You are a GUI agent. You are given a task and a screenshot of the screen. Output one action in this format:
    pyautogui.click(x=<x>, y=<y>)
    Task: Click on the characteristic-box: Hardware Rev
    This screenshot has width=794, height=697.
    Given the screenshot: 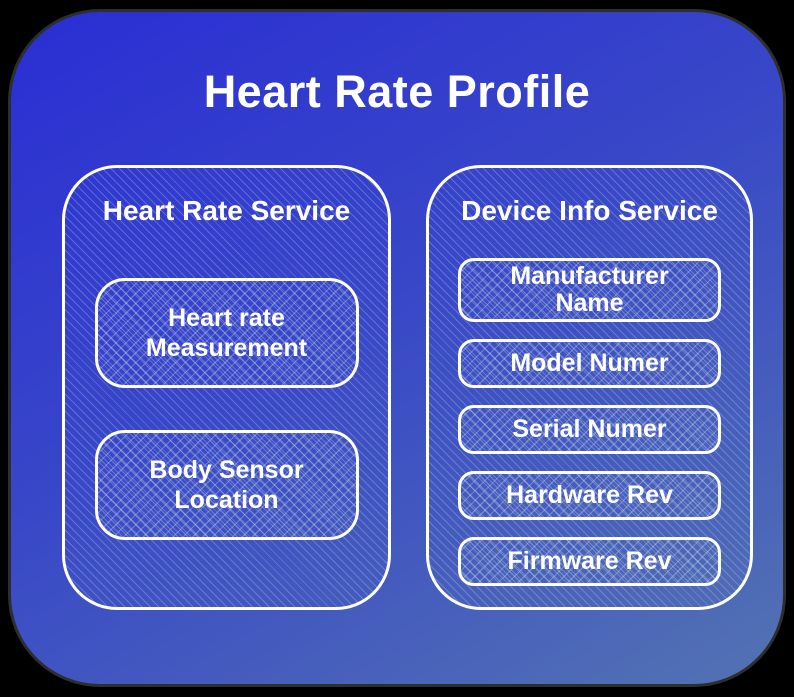 What is the action you would take?
    pyautogui.click(x=589, y=495)
    